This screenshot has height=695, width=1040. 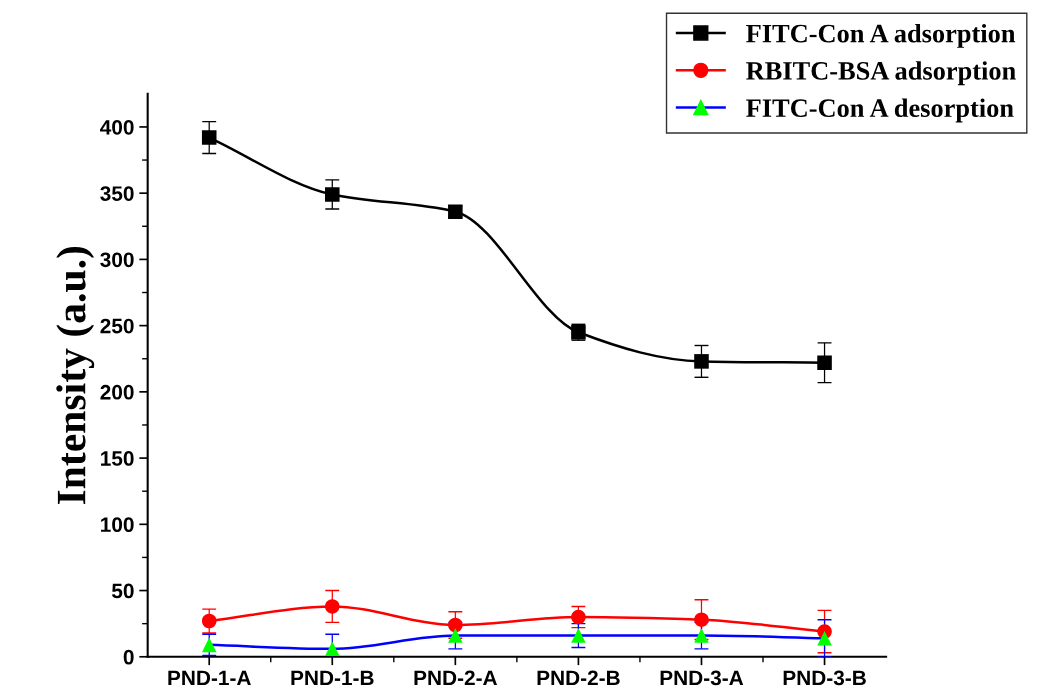 I want to click on legend-label: FITC-Con A desorption, so click(x=880, y=110).